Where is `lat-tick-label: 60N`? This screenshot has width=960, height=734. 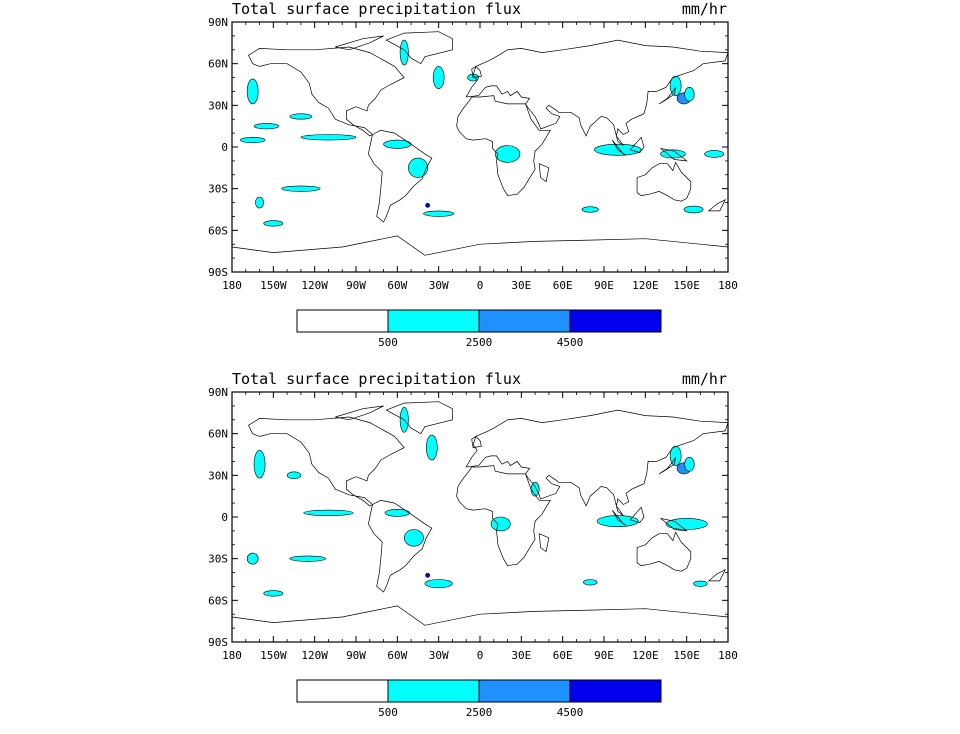 lat-tick-label: 60N is located at coordinates (218, 434).